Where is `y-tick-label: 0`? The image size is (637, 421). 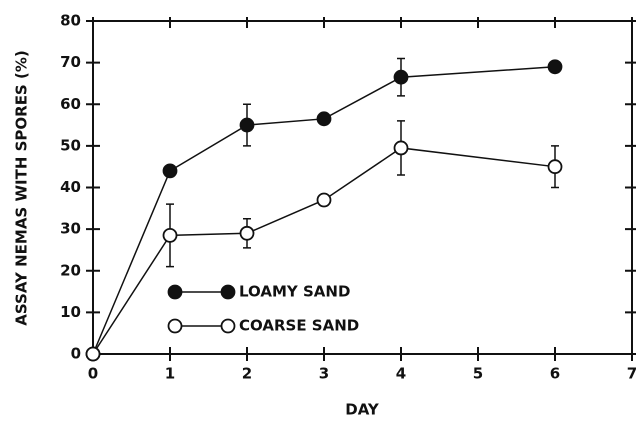 y-tick-label: 0 is located at coordinates (76, 354).